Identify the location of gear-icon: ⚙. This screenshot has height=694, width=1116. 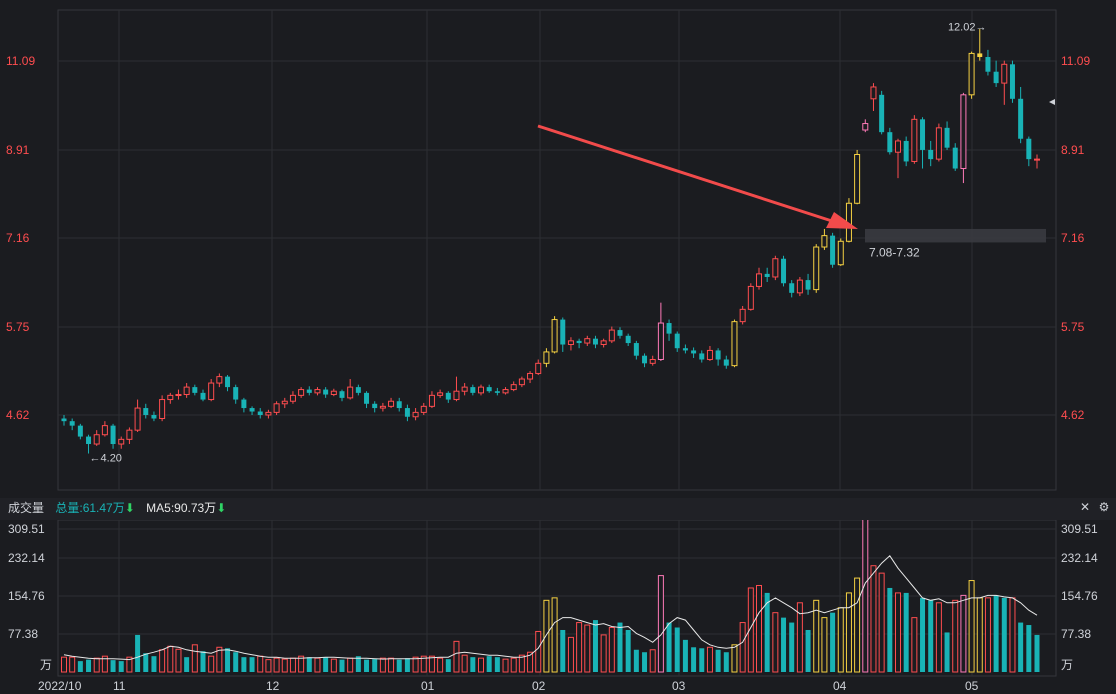
(1104, 507).